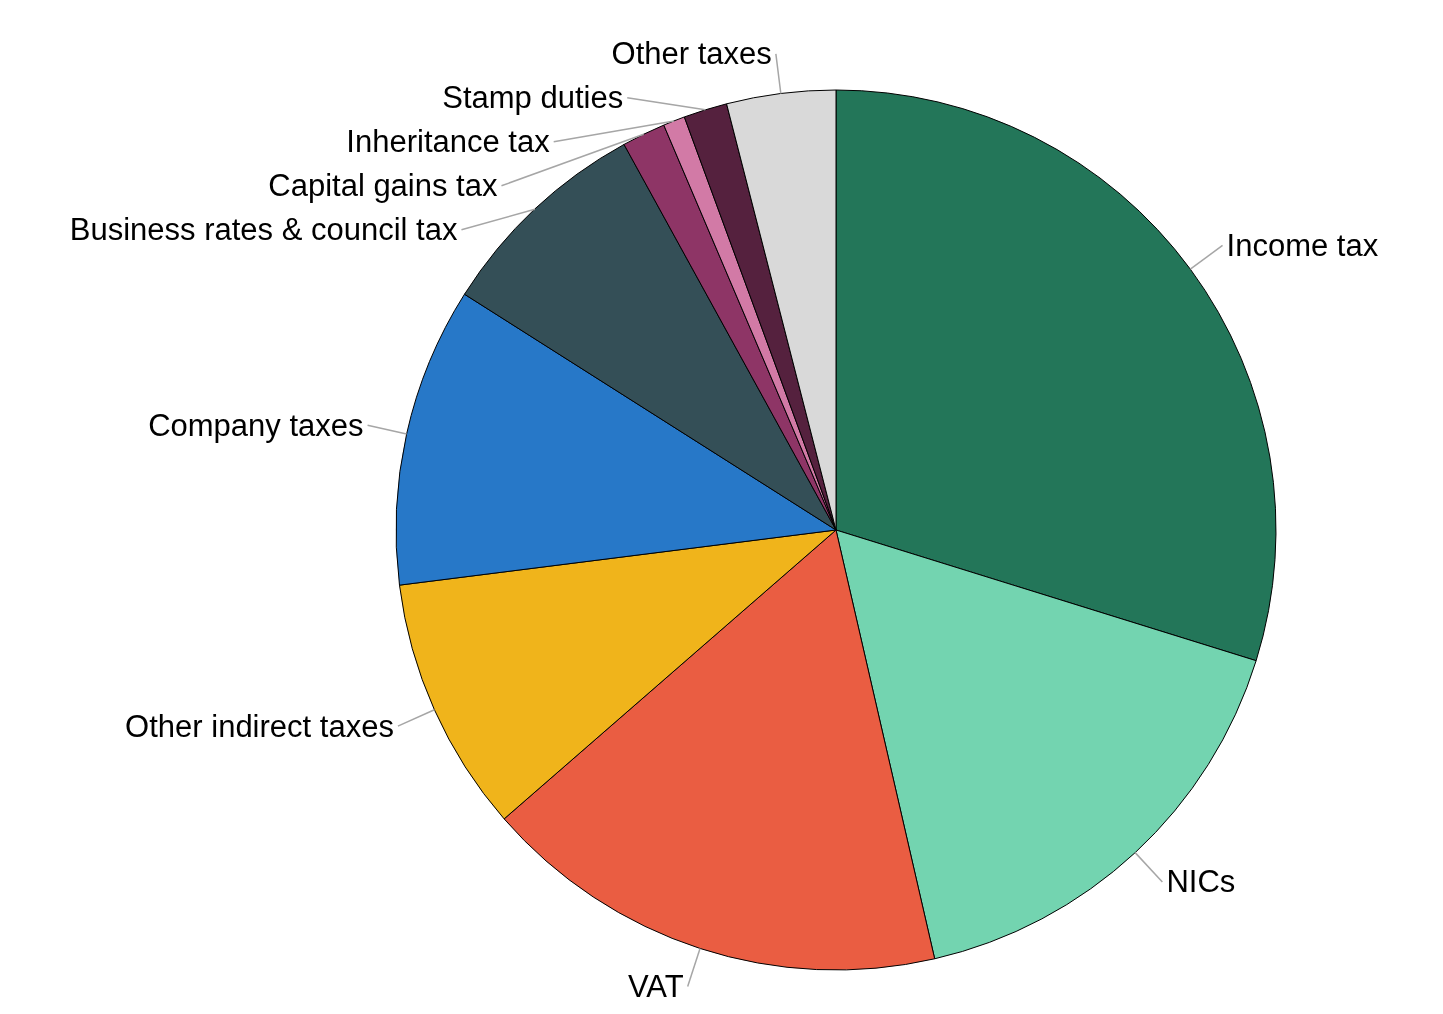  Describe the element at coordinates (383, 186) in the screenshot. I see `slice-label: Capital gains tax` at that location.